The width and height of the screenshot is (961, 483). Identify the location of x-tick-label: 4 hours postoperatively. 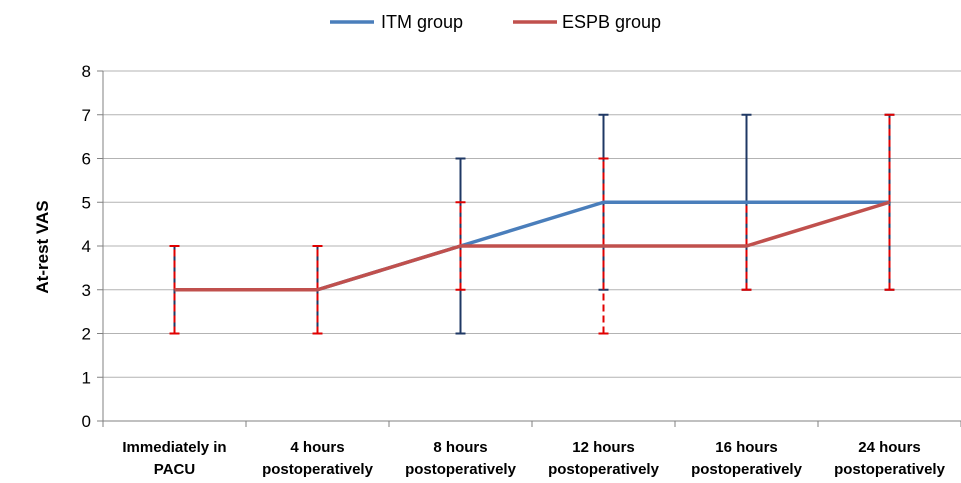
(318, 458).